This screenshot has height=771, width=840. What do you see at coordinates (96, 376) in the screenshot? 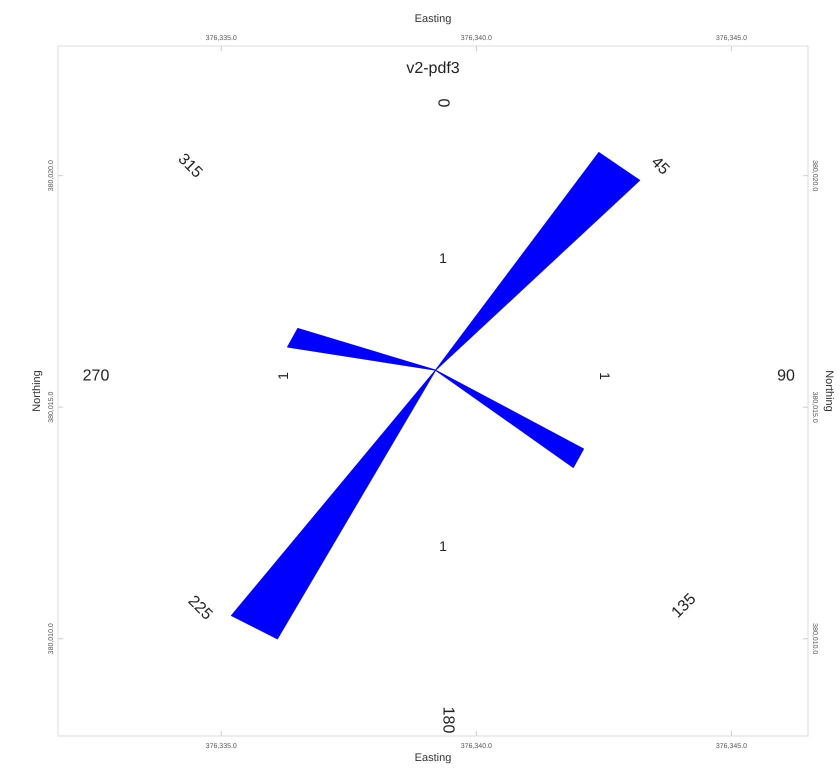
I see `annotation: 270` at bounding box center [96, 376].